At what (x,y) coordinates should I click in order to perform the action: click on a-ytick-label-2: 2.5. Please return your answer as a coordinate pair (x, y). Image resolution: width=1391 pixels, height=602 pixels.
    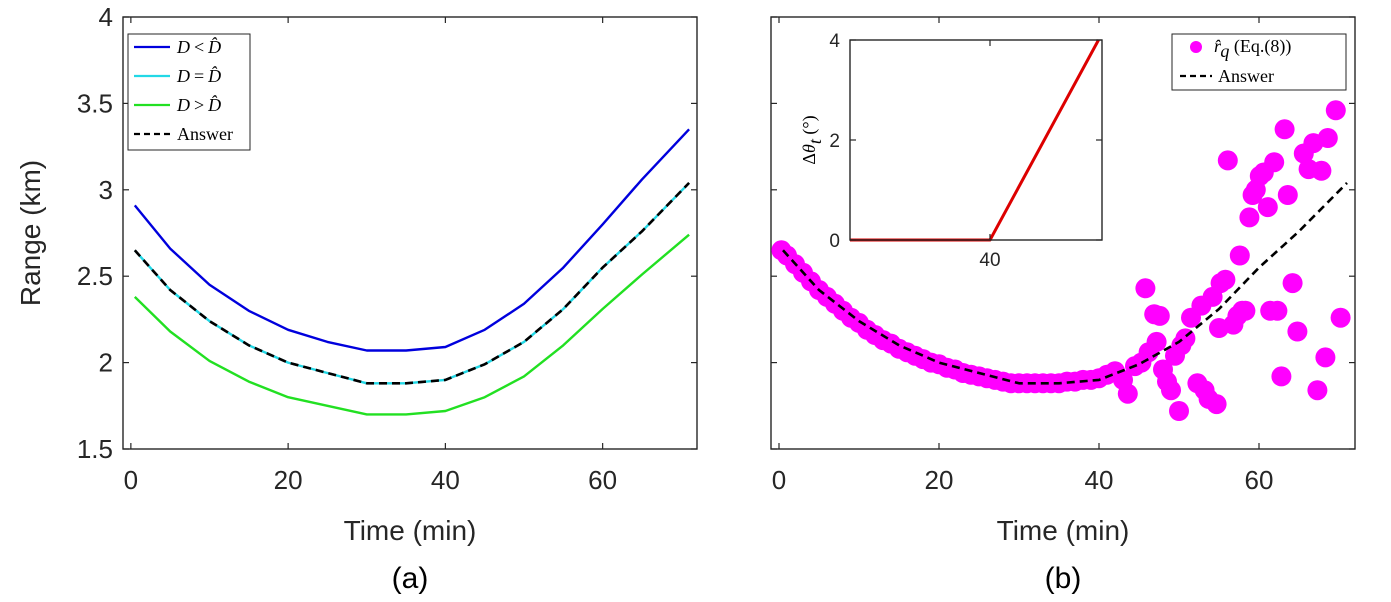
    Looking at the image, I should click on (95, 276).